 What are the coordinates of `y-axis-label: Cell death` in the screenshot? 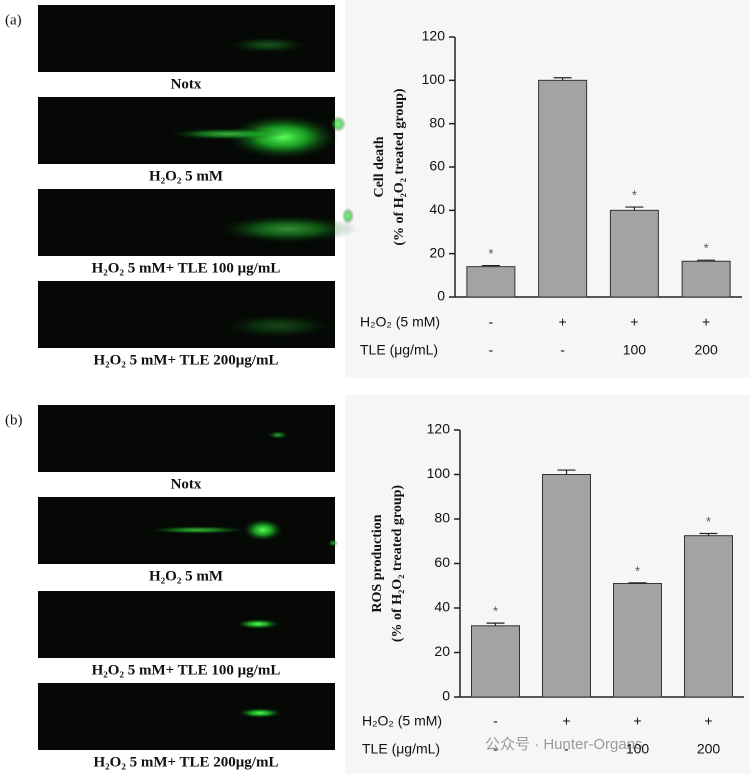 It's located at (379, 166).